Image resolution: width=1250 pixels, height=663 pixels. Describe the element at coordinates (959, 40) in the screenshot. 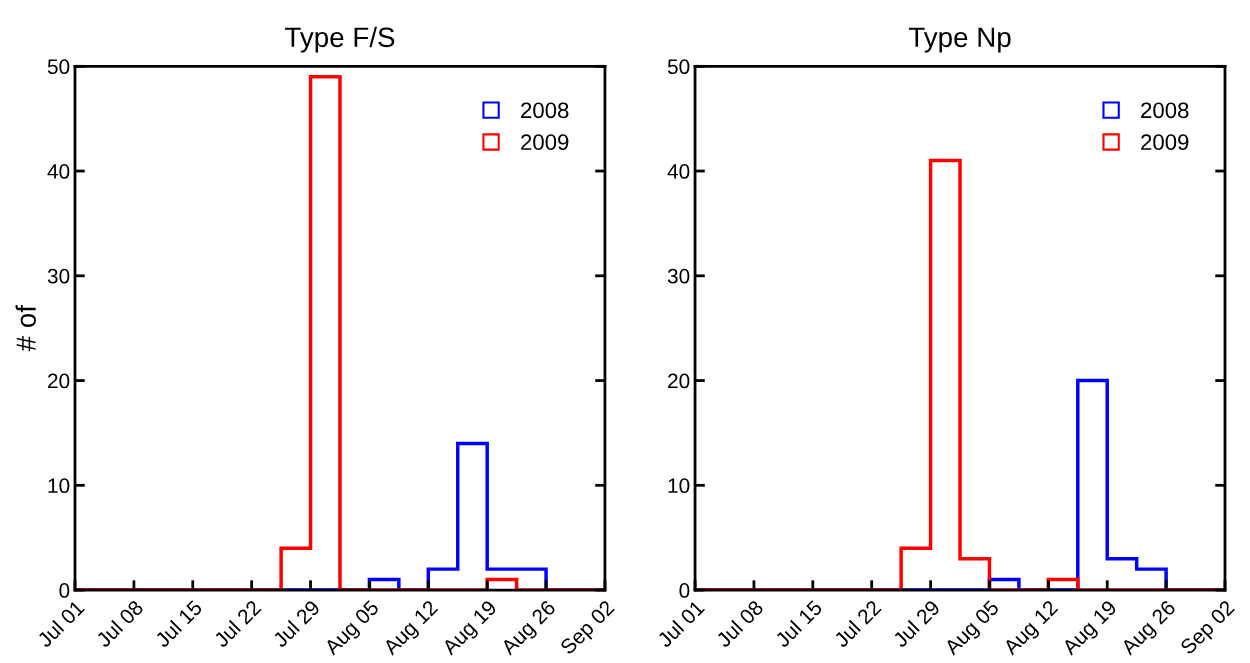

I see `chart-title: Type Np` at that location.